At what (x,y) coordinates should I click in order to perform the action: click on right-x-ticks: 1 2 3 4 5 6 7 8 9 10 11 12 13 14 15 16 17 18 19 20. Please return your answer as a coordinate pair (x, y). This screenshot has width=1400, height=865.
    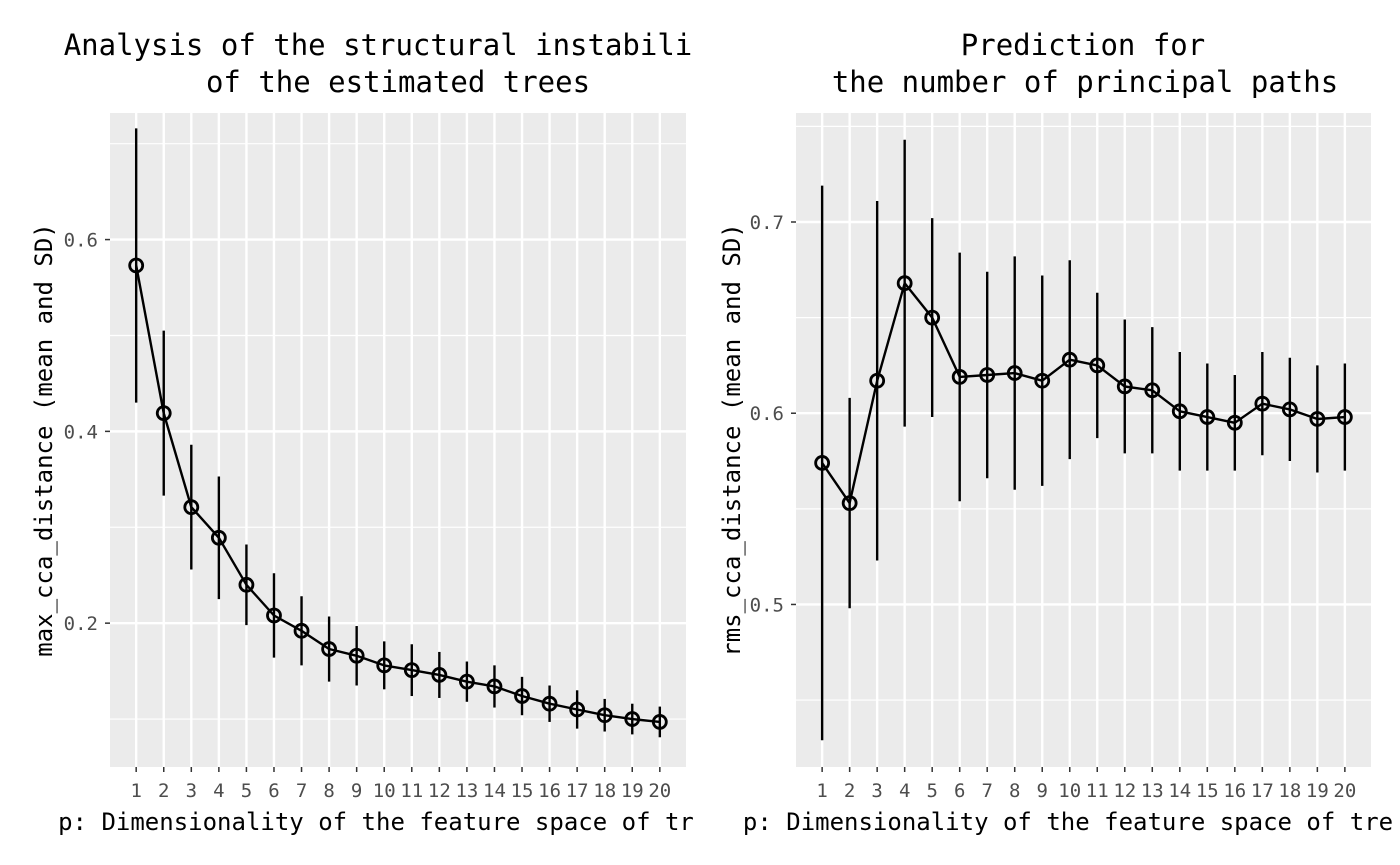
    Looking at the image, I should click on (1086, 784).